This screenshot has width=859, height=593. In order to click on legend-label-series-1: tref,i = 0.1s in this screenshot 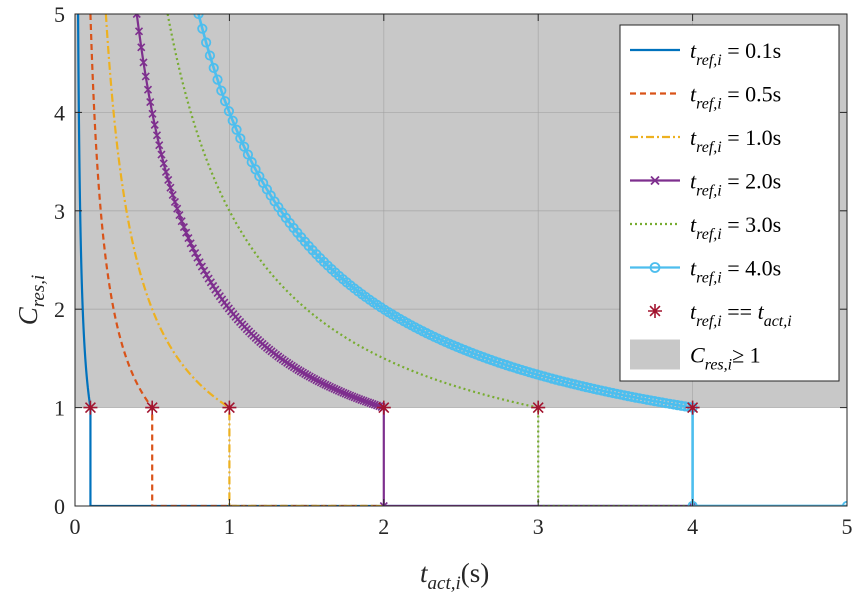, I will do `click(735, 53)`.